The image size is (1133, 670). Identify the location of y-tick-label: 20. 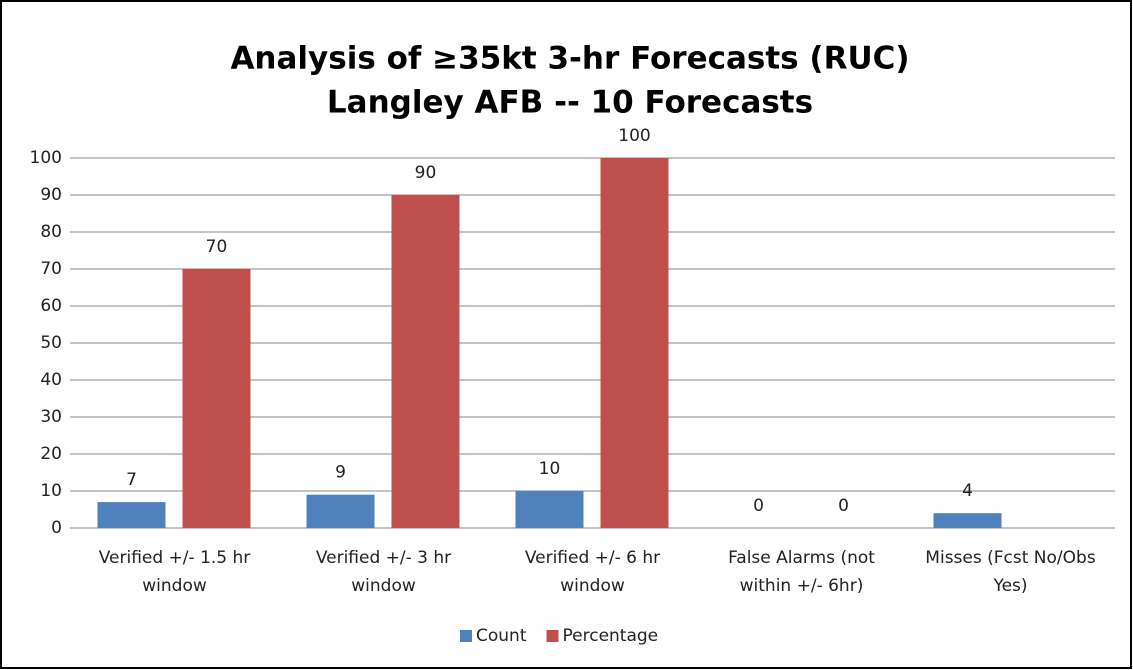
(51, 454).